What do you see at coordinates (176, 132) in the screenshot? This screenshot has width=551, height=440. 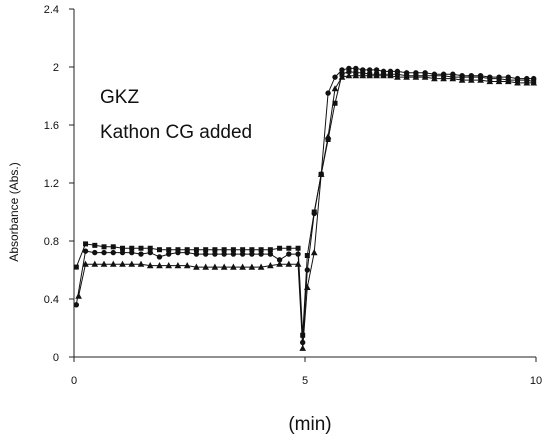 I see `annotation-kathon: Kathon CG added` at bounding box center [176, 132].